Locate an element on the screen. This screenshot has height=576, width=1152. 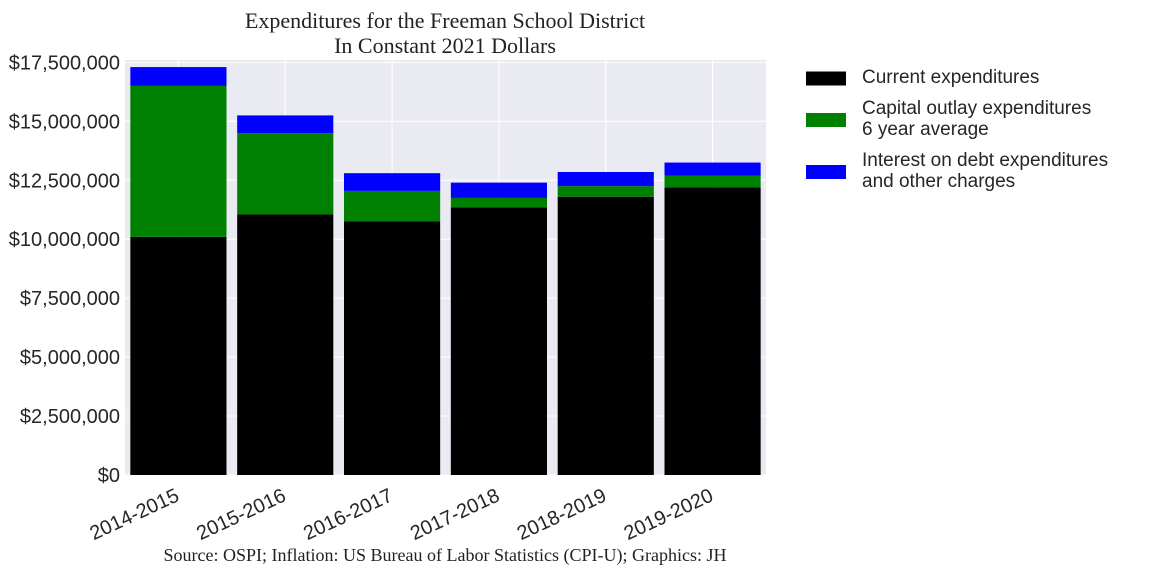
y-tick-label: $15,000,000 is located at coordinates (64, 122).